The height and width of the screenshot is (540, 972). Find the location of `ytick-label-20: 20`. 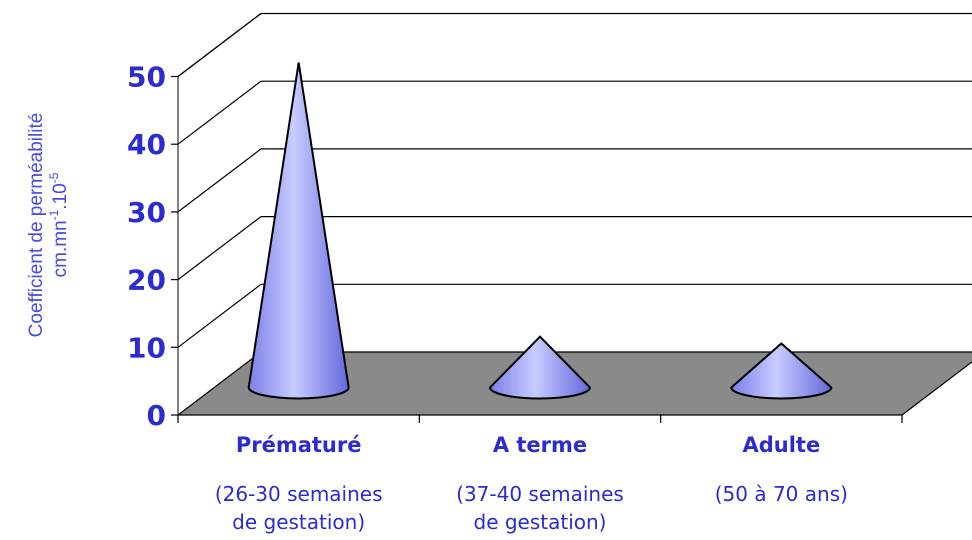

ytick-label-20: 20 is located at coordinates (146, 280).